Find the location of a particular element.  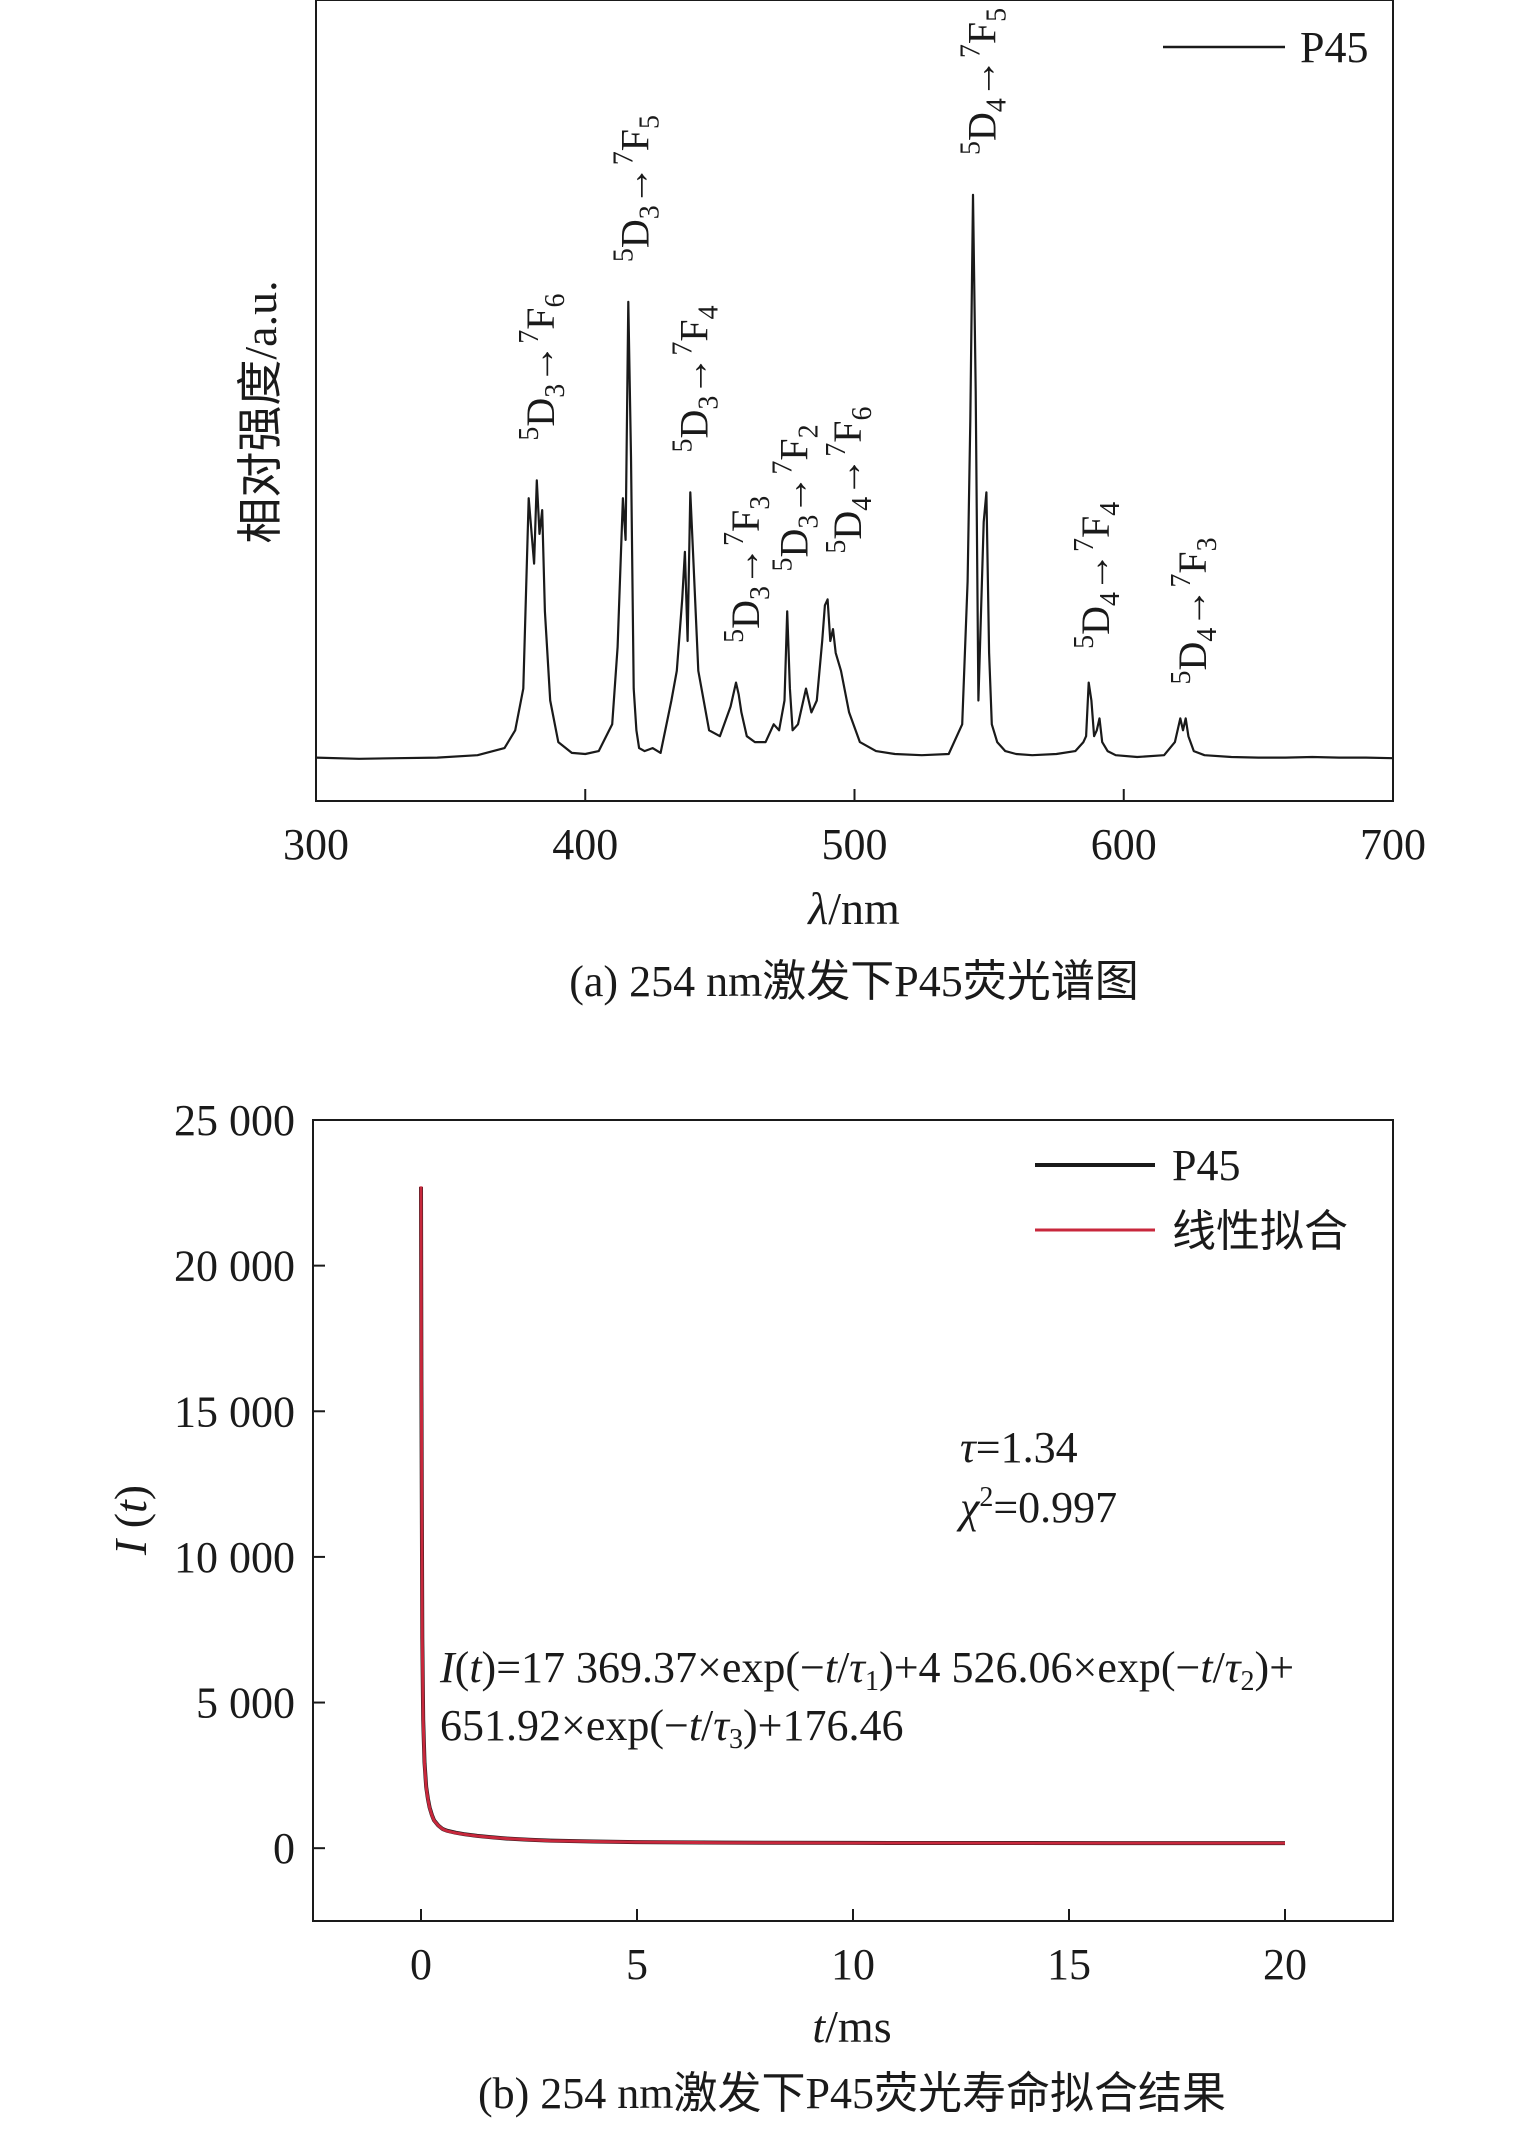

eq-tau3: τ is located at coordinates (722, 1725).